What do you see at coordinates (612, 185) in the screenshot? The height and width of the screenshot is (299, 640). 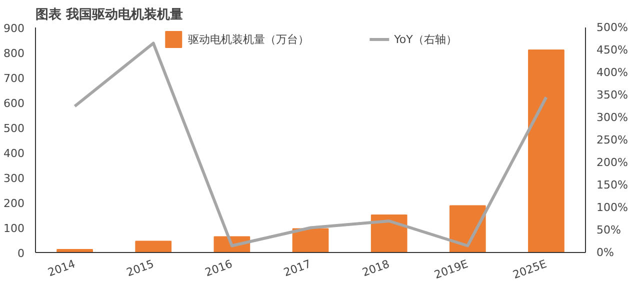 I see `y2-tick-label: 150%` at bounding box center [612, 185].